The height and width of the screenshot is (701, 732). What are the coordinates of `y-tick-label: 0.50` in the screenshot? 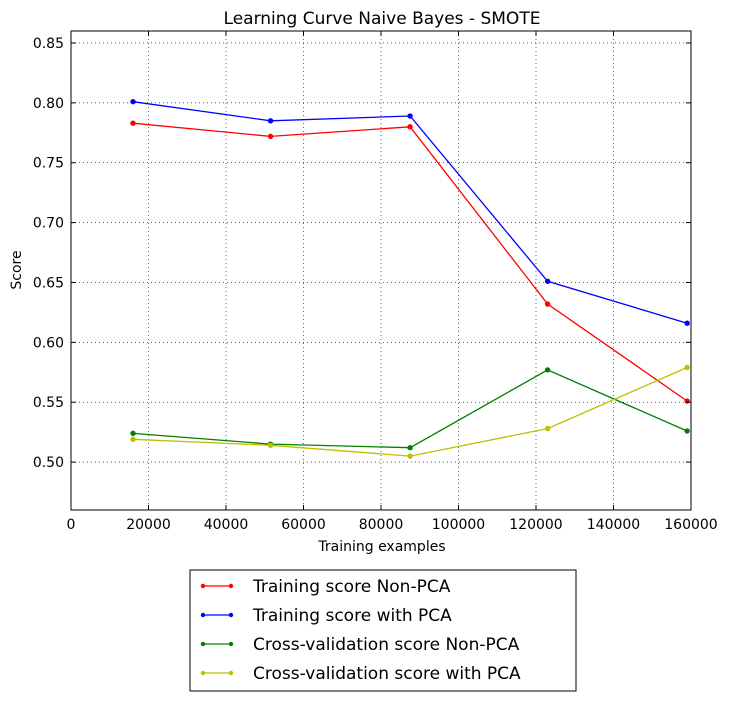 It's located at (48, 463).